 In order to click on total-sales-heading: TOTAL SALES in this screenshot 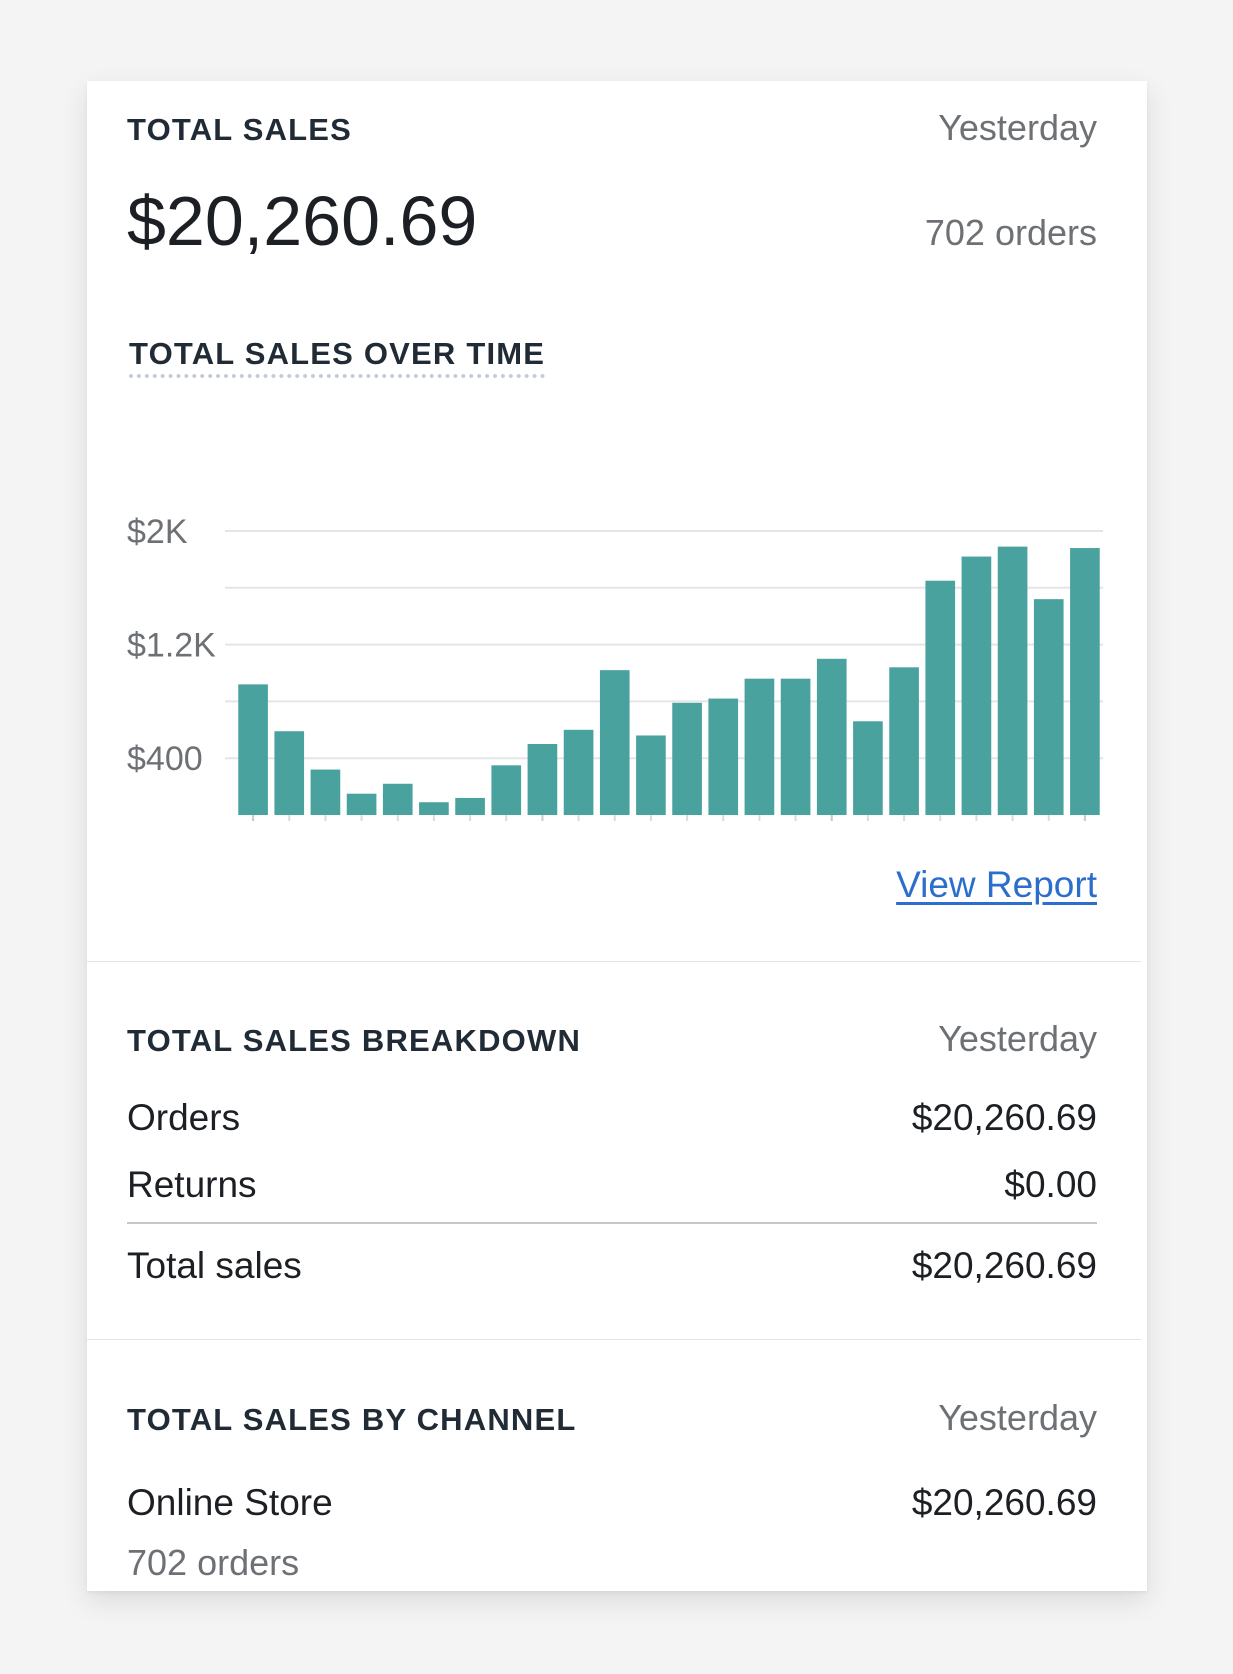, I will do `click(240, 129)`.